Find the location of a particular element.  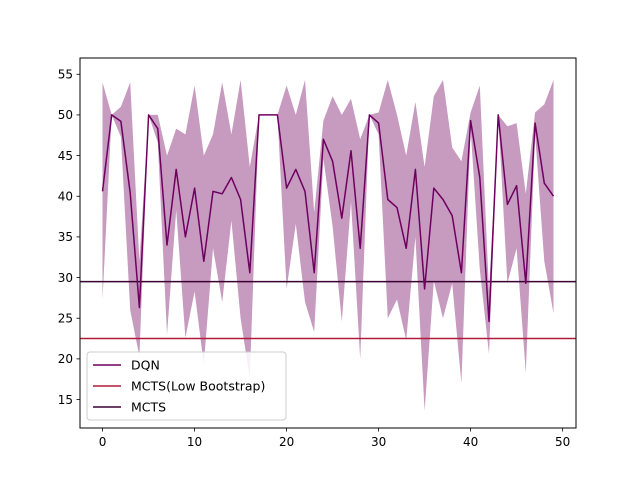

y-tick: 50 is located at coordinates (69, 115).